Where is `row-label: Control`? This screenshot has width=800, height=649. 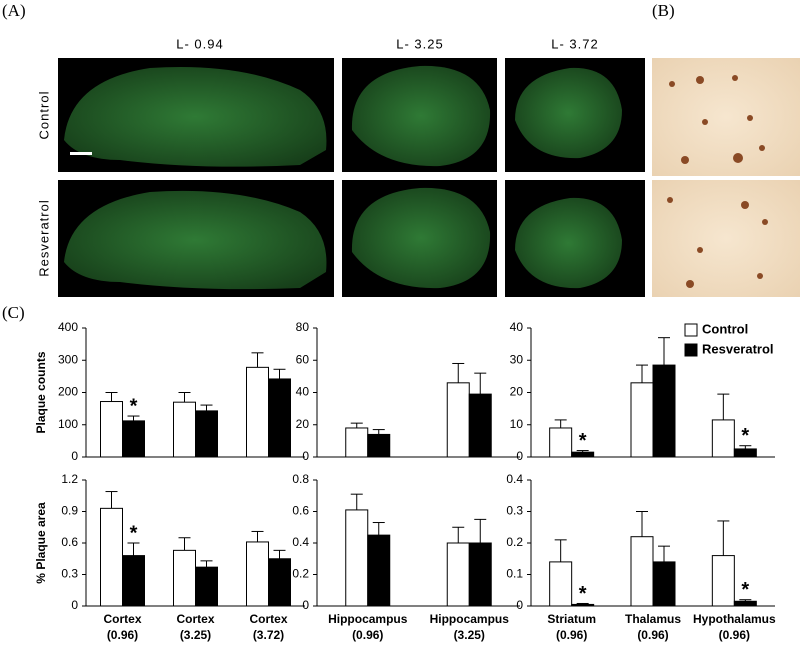 row-label: Control is located at coordinates (43, 115).